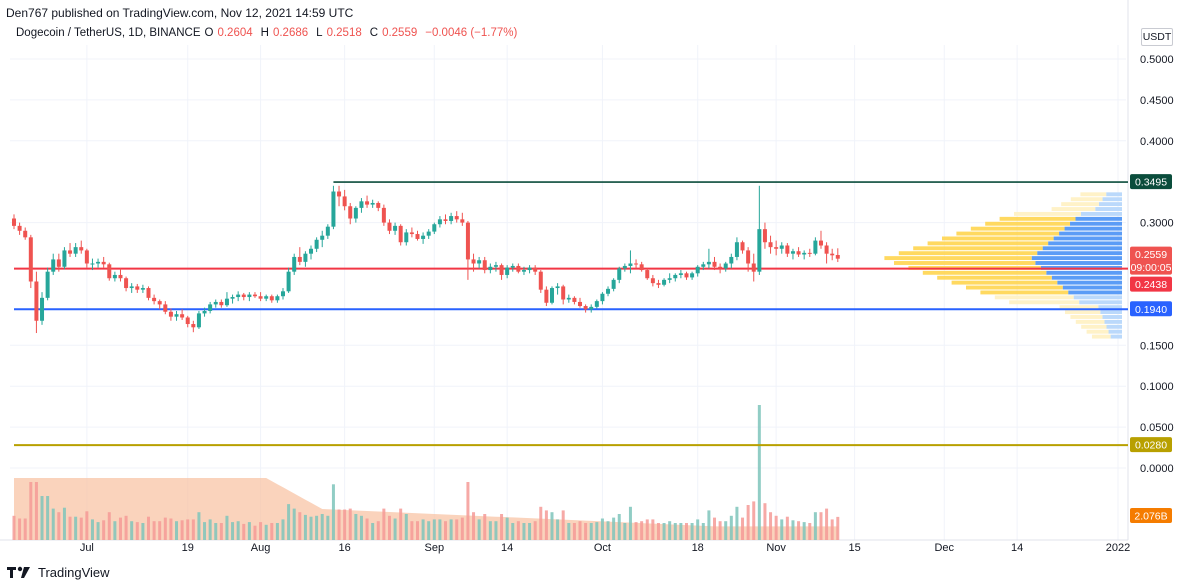  I want to click on symbol-name: Dogecoin / TetherUS, 1D, BINANCE, so click(108, 33).